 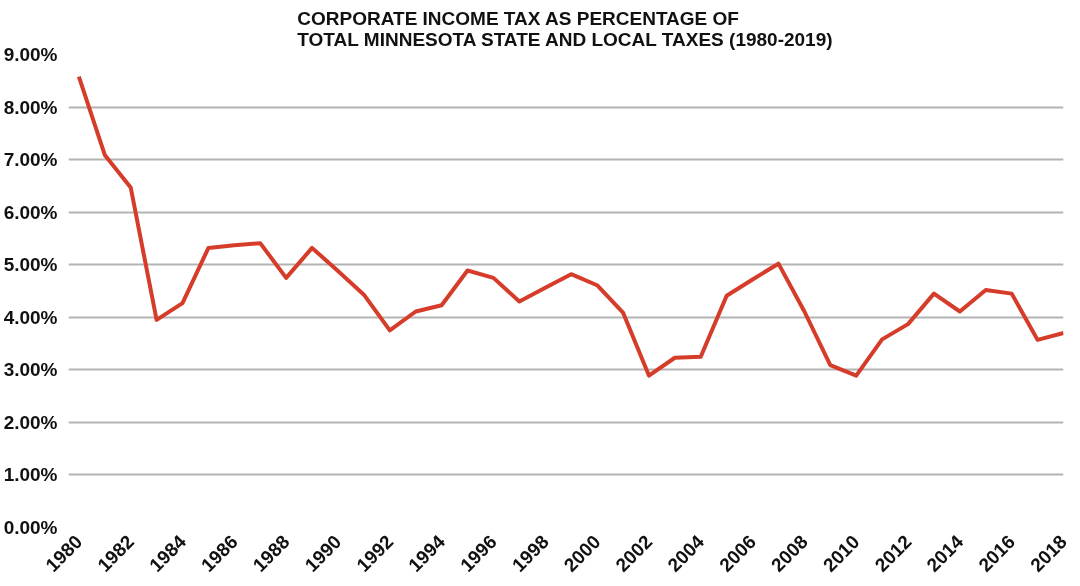 What do you see at coordinates (30, 527) in the screenshot?
I see `y-tick-label: 0.00%` at bounding box center [30, 527].